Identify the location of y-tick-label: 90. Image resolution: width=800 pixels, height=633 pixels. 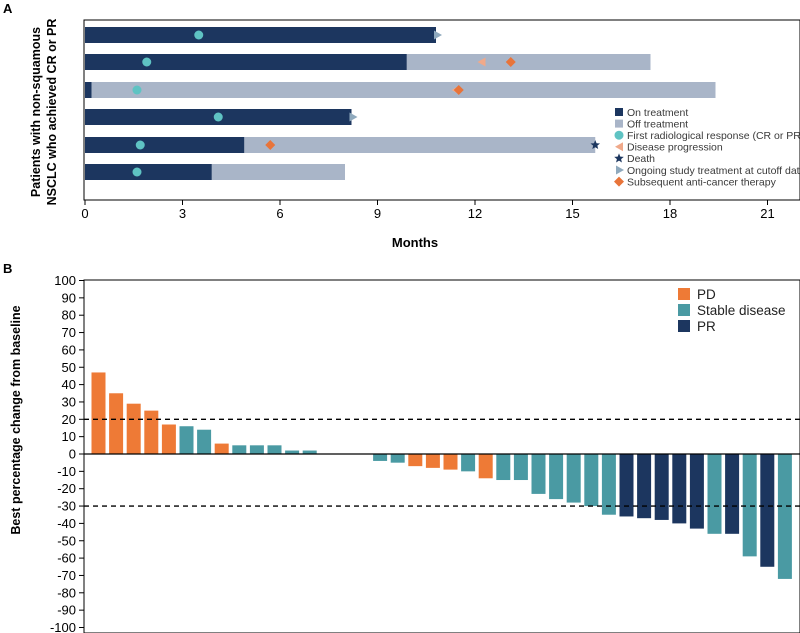
(69, 297).